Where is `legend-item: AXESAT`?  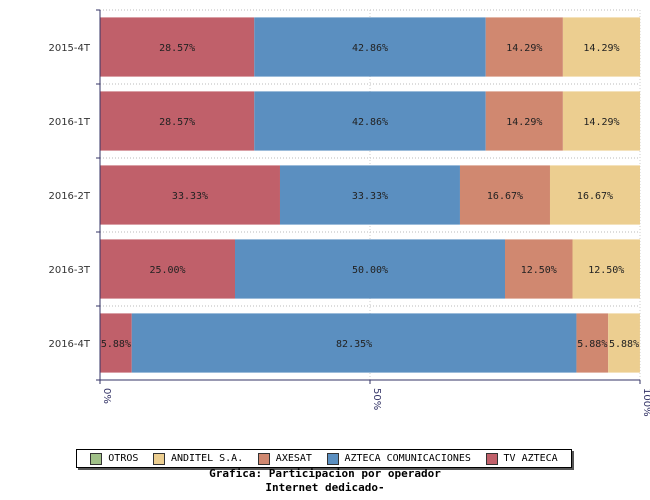
legend-item: AXESAT is located at coordinates (284, 458).